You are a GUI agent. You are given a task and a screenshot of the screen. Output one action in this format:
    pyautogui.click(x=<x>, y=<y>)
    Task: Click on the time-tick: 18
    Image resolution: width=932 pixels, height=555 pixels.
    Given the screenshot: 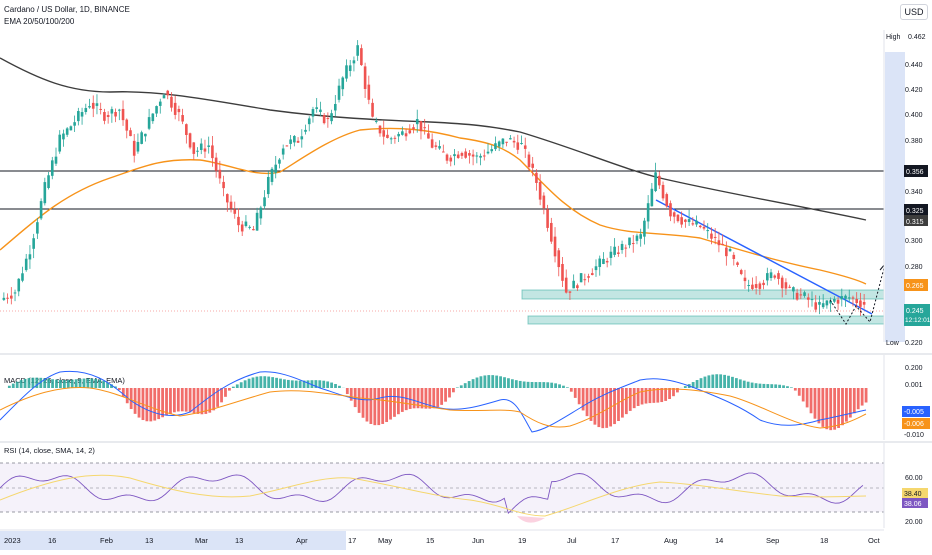 What is the action you would take?
    pyautogui.click(x=824, y=540)
    